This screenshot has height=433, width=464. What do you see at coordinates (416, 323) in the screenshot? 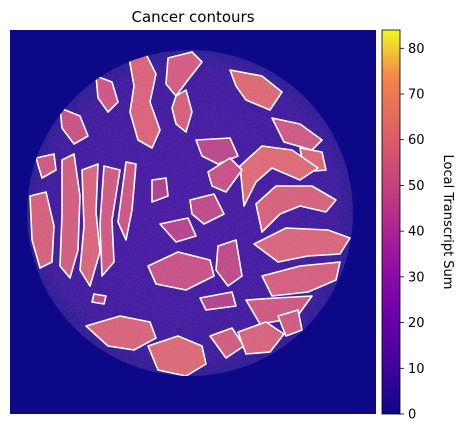
I see `colorbar-tick-label: 20` at bounding box center [416, 323].